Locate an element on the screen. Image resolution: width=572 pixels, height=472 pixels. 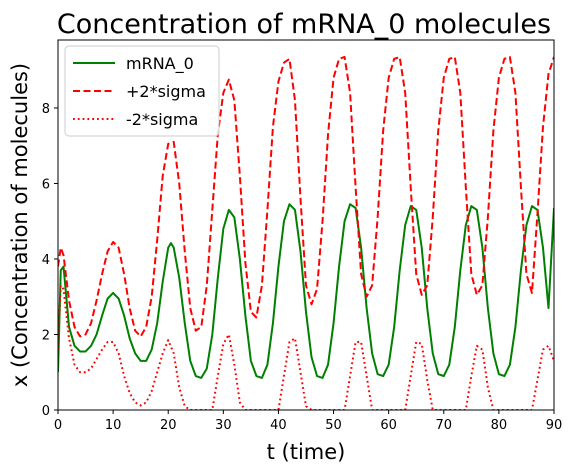
x-tick-label: 90 is located at coordinates (554, 425).